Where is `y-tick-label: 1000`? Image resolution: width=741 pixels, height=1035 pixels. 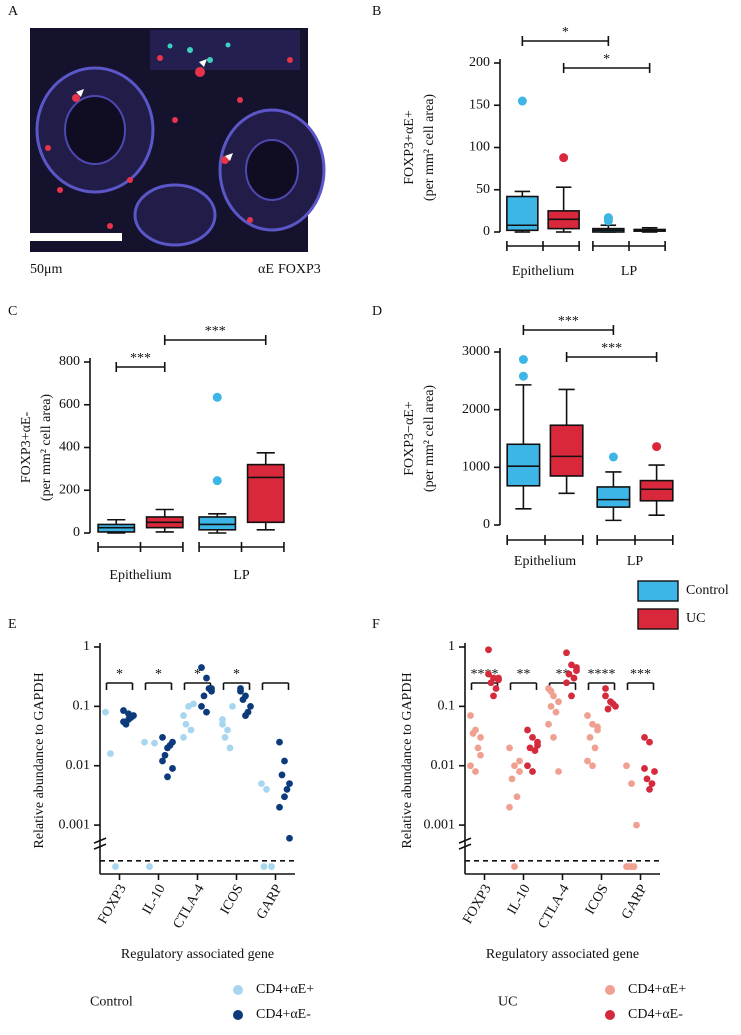 y-tick-label: 1000 is located at coordinates (476, 467).